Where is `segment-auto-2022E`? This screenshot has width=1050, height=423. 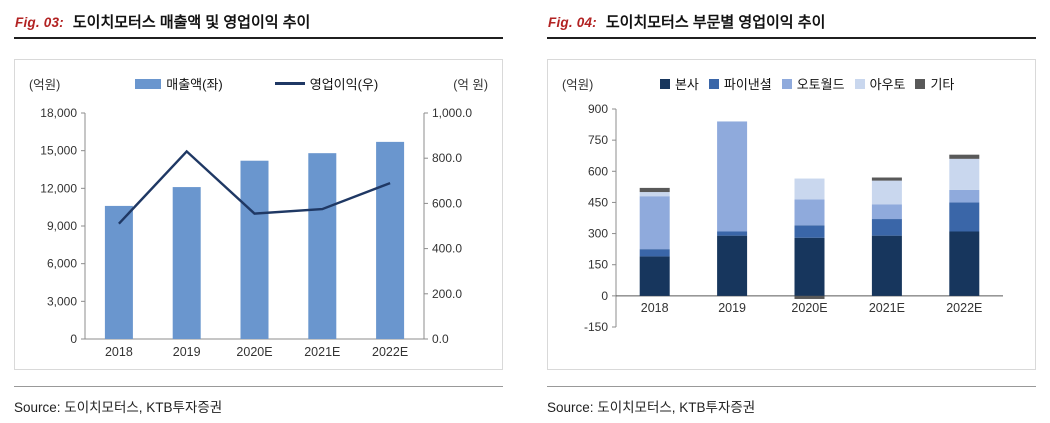 segment-auto-2022E is located at coordinates (964, 175).